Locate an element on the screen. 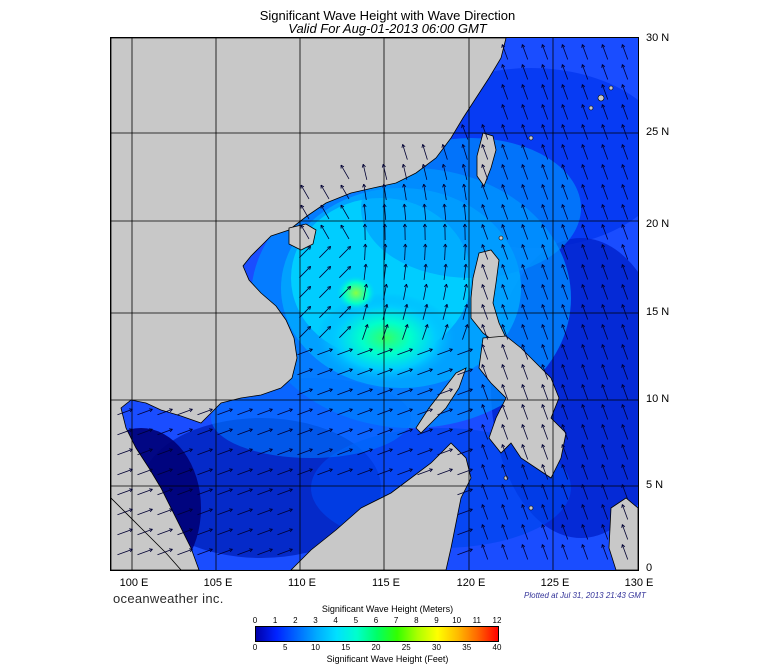 The width and height of the screenshot is (775, 665). hainan-island is located at coordinates (302, 237).